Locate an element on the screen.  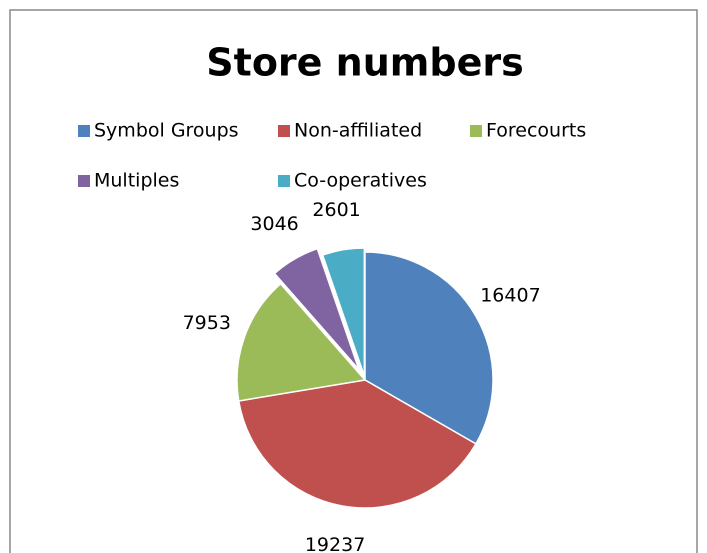
legend-text: Multiples is located at coordinates (136, 181).